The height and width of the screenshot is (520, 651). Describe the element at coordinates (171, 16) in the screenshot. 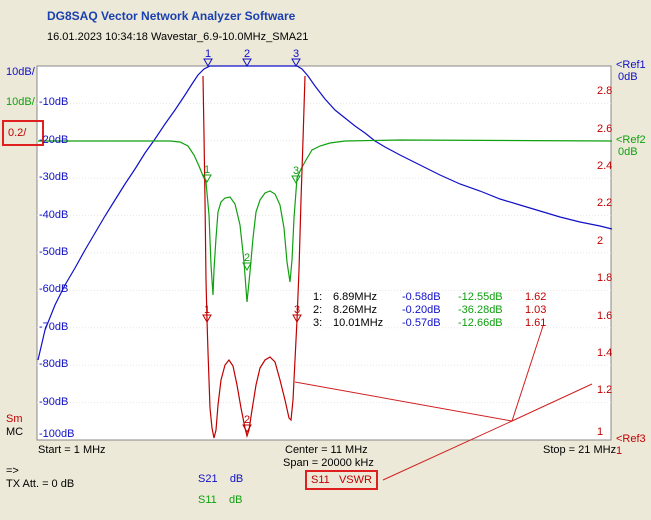

I see `app-title: DG8SAQ Vector Network Analyzer Software` at that location.